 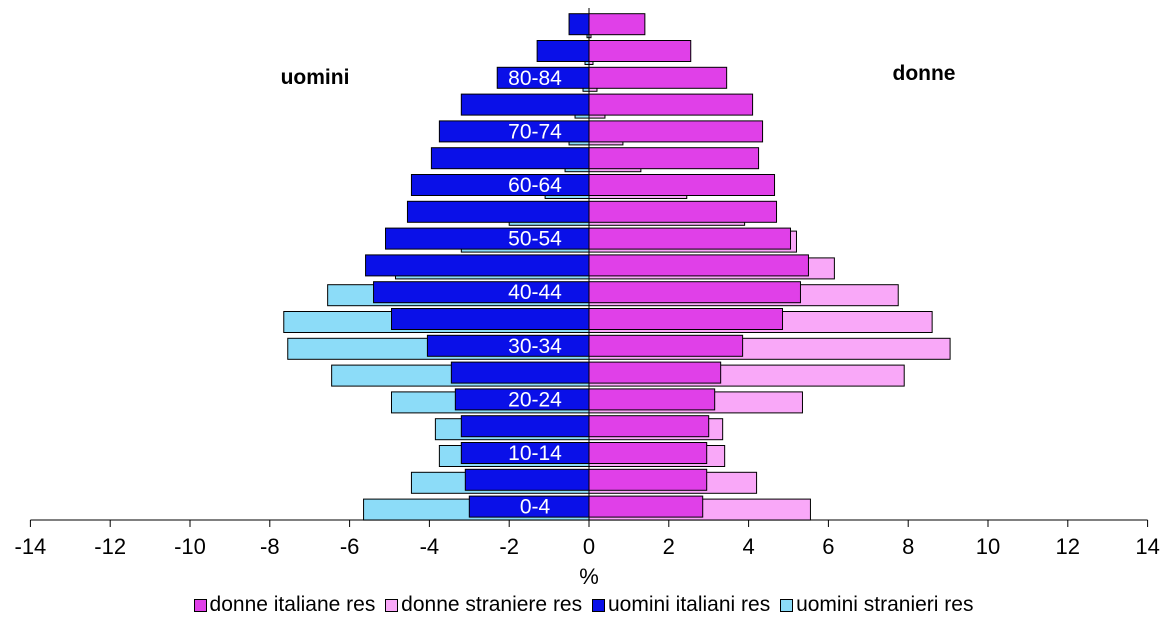 I want to click on left-annotation-uomini: uomini, so click(x=315, y=77).